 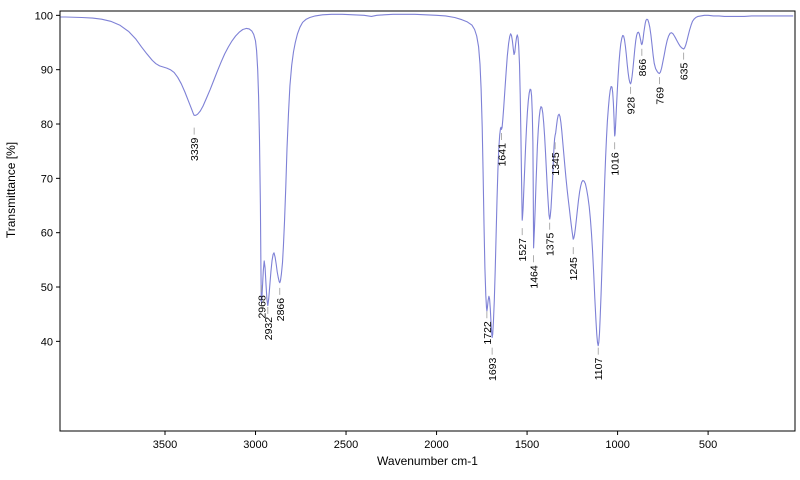 I want to click on x-tick-label: 500, so click(x=708, y=445).